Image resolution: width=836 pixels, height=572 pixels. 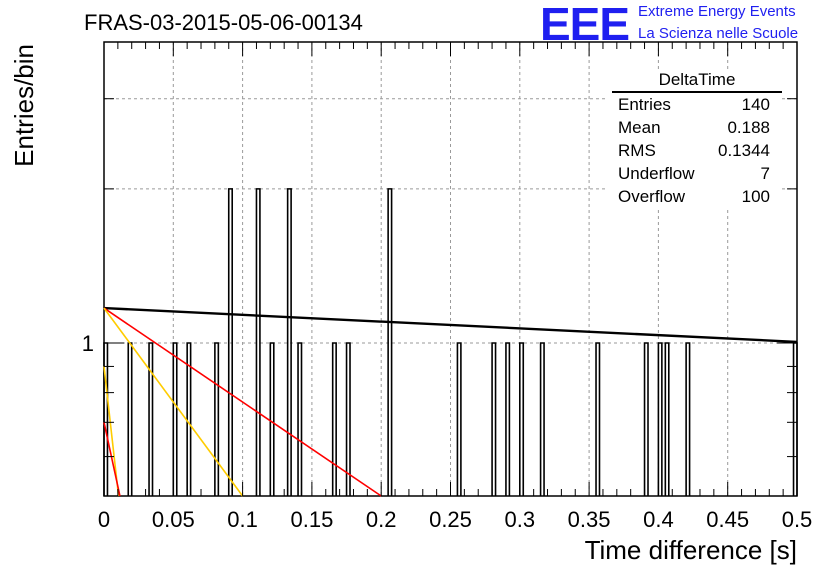 I want to click on stats-row-overflow: Overflow 100, so click(x=694, y=196).